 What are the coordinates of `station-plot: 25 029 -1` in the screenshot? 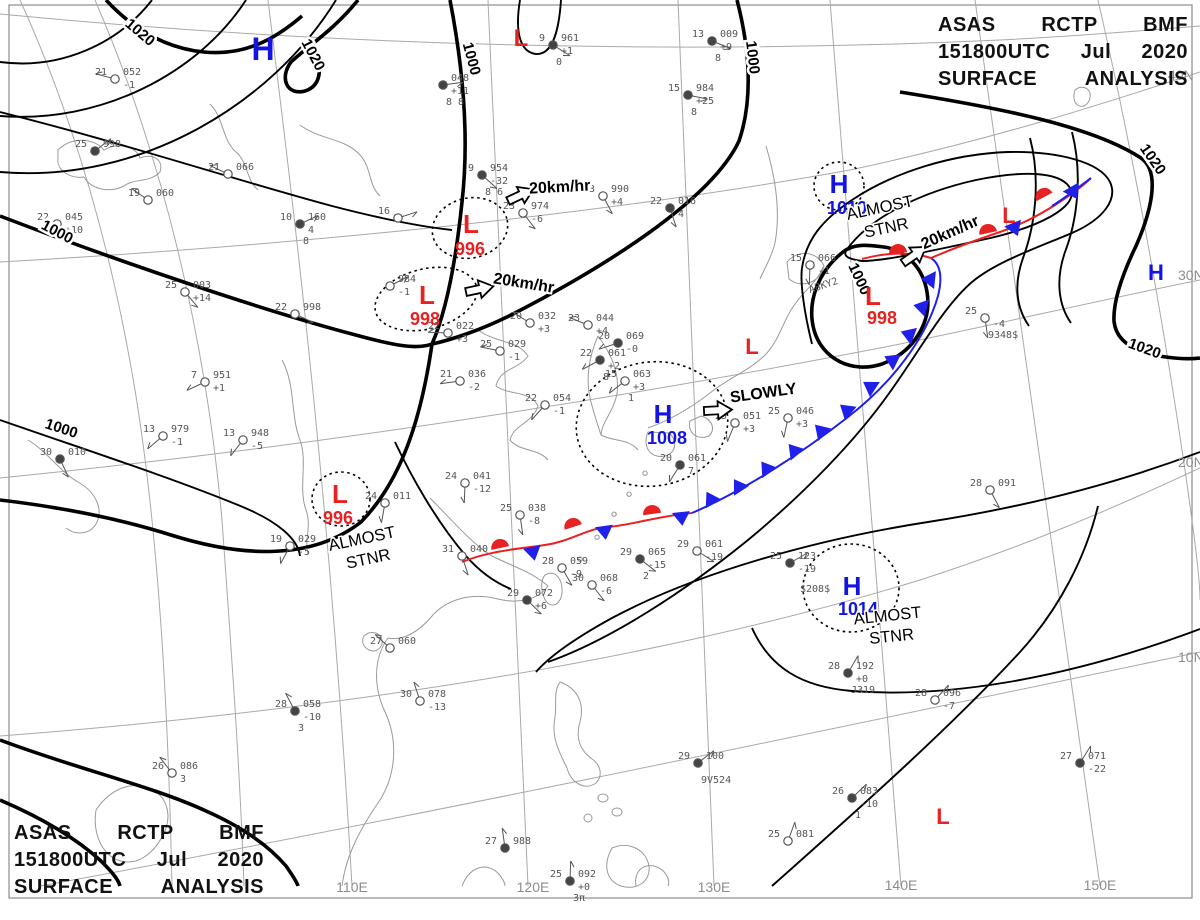 It's located at (503, 351).